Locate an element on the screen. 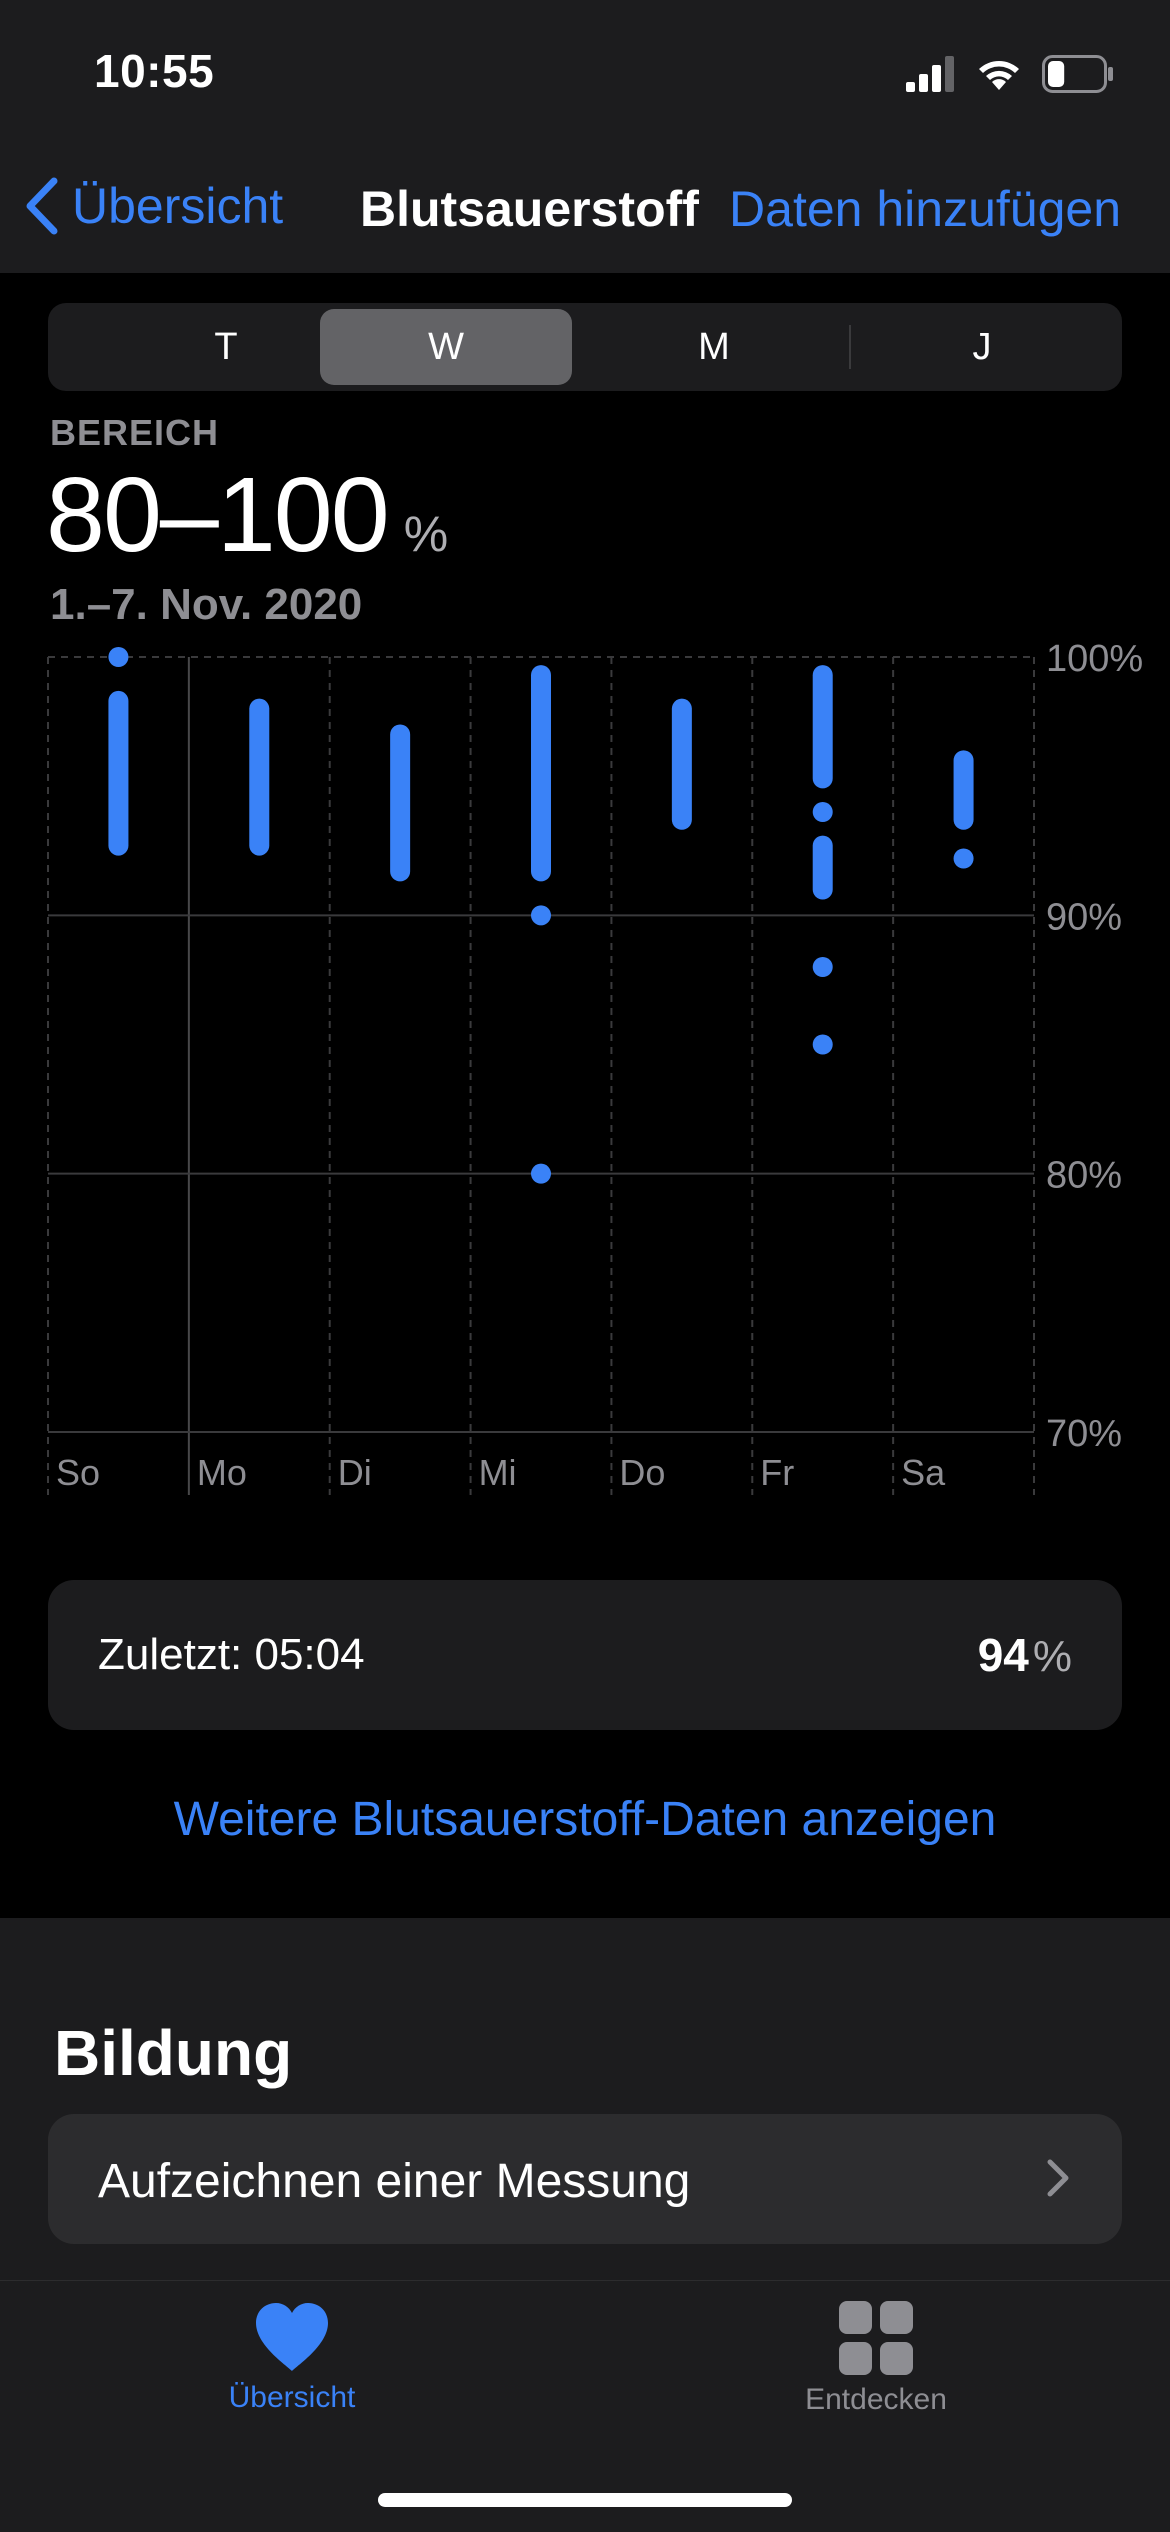 The image size is (1170, 2532). more-data-link: Weitere Blutsauerstoff-Daten anzeigen is located at coordinates (585, 1819).